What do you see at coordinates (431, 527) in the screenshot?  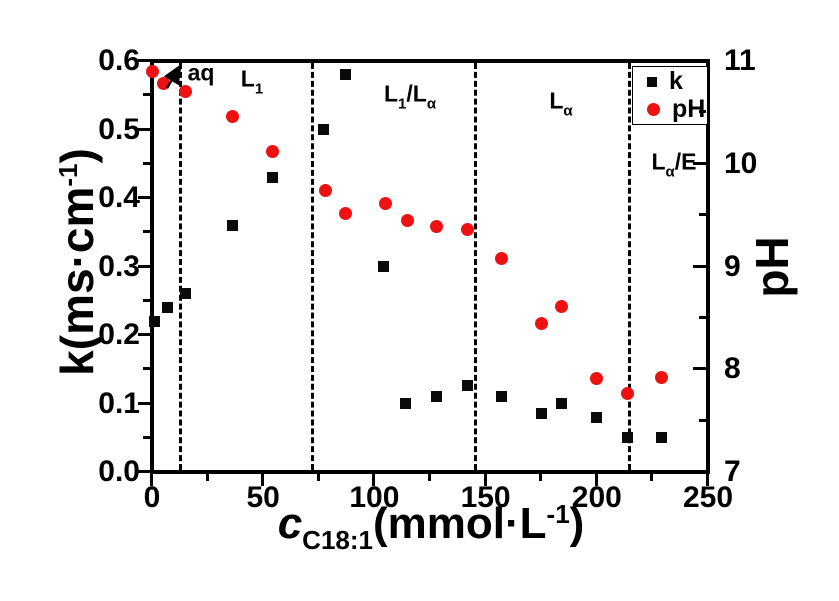 I see `x-axis-title: cC18:1(mmol·L-1)` at bounding box center [431, 527].